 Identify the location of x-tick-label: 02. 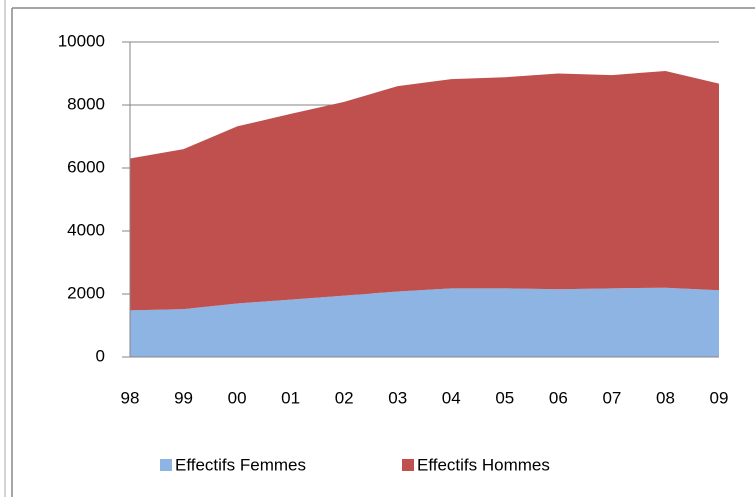
(344, 397).